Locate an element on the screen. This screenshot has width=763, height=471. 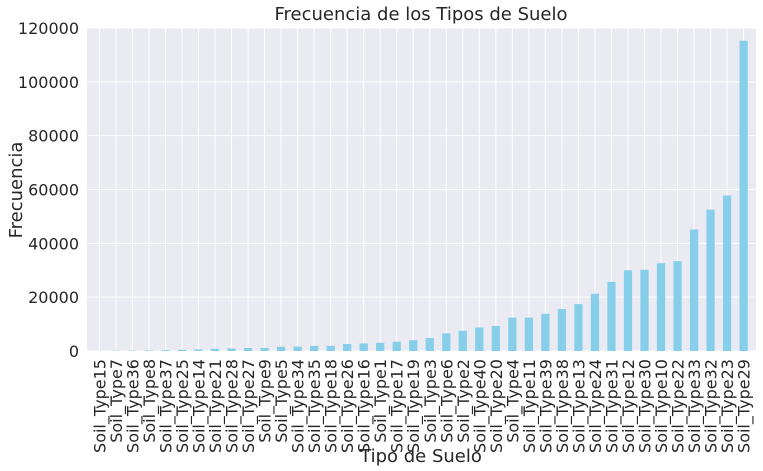
x-tick-label: Soil_Type5 is located at coordinates (282, 401).